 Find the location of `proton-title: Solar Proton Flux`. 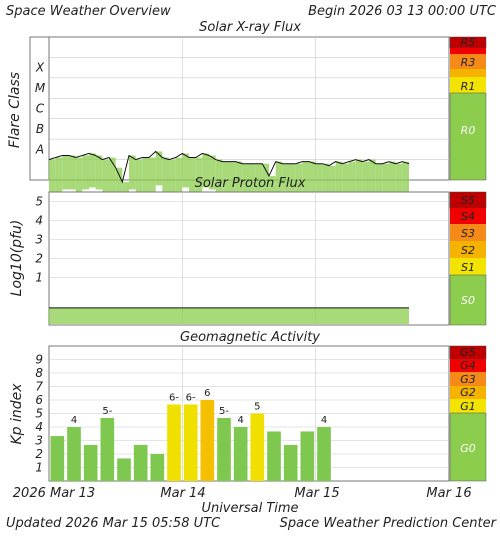

proton-title: Solar Proton Flux is located at coordinates (250, 183).